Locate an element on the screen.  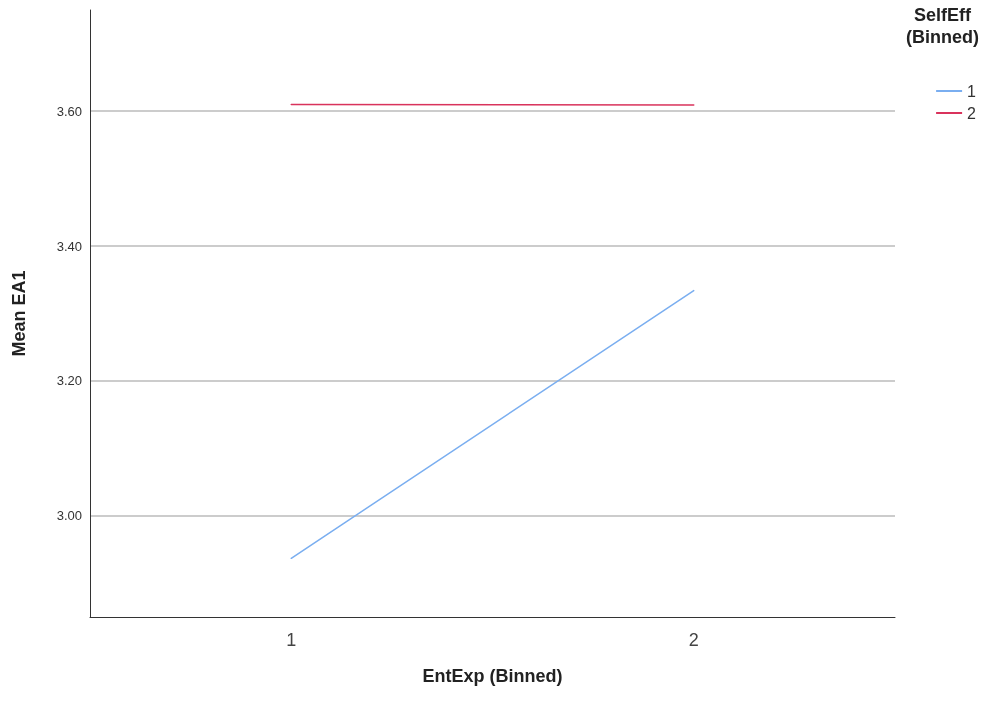
legend-label: 2 is located at coordinates (972, 113).